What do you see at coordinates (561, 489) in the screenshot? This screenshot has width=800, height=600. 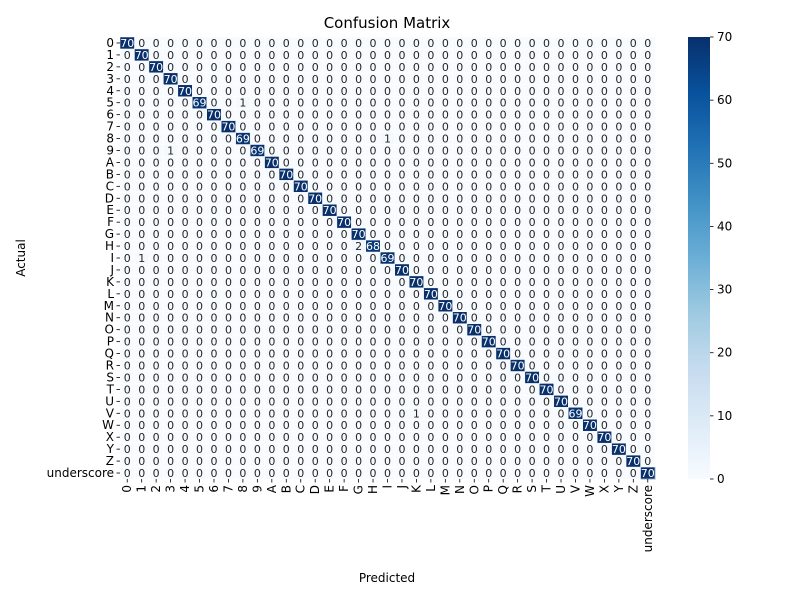 I see `x-tick-label: U` at bounding box center [561, 489].